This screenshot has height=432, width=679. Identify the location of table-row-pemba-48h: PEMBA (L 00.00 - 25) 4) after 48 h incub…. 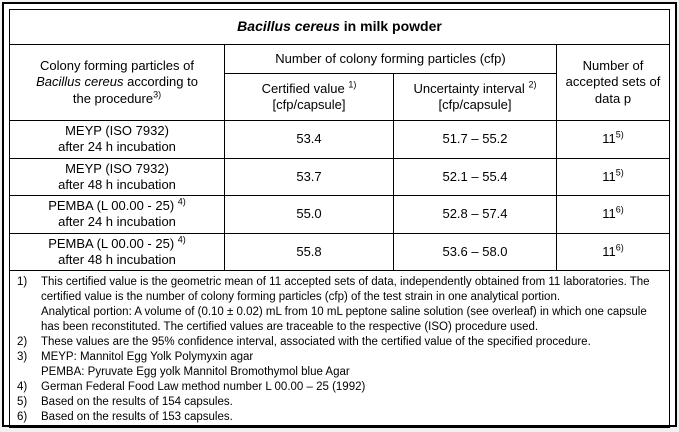
(339, 251).